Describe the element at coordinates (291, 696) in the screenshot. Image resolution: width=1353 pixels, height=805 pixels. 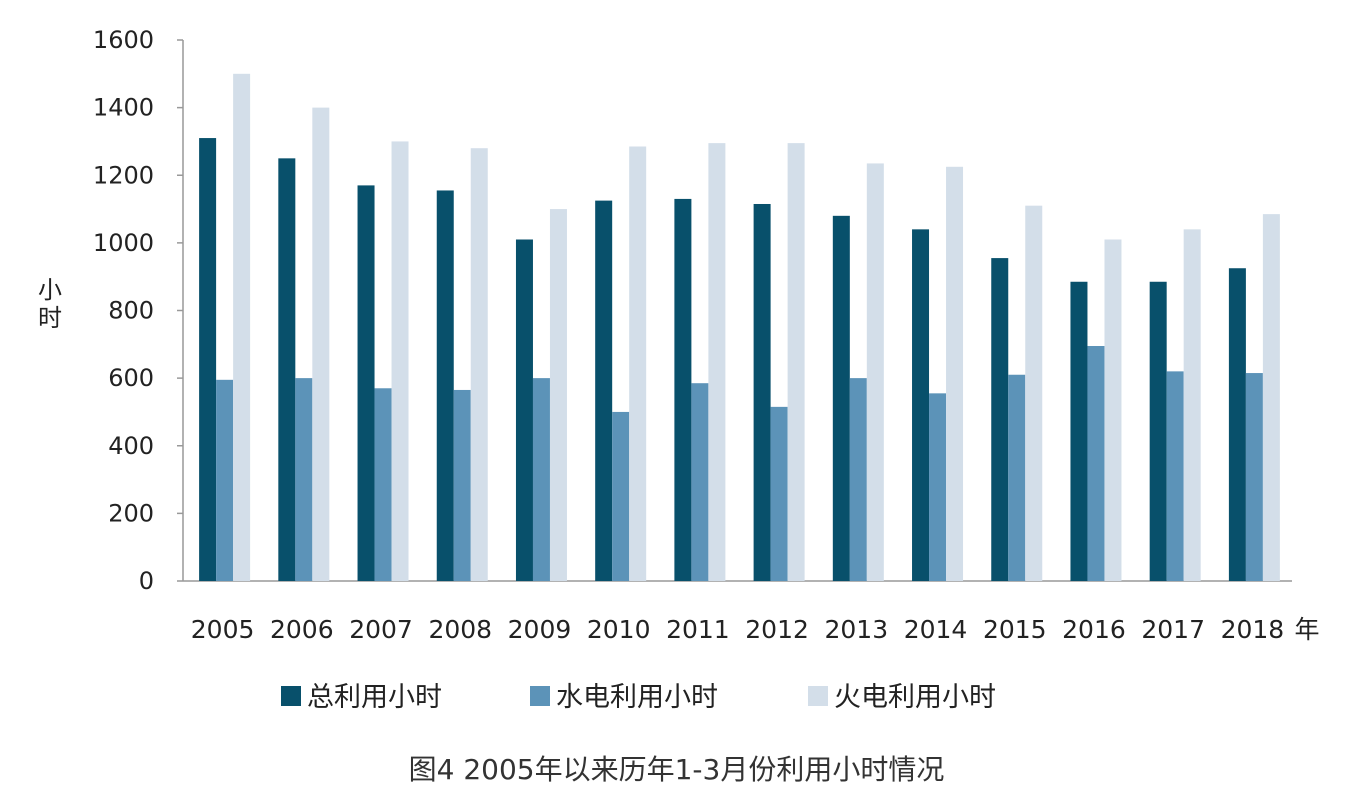
I see `legend-swatch-total` at that location.